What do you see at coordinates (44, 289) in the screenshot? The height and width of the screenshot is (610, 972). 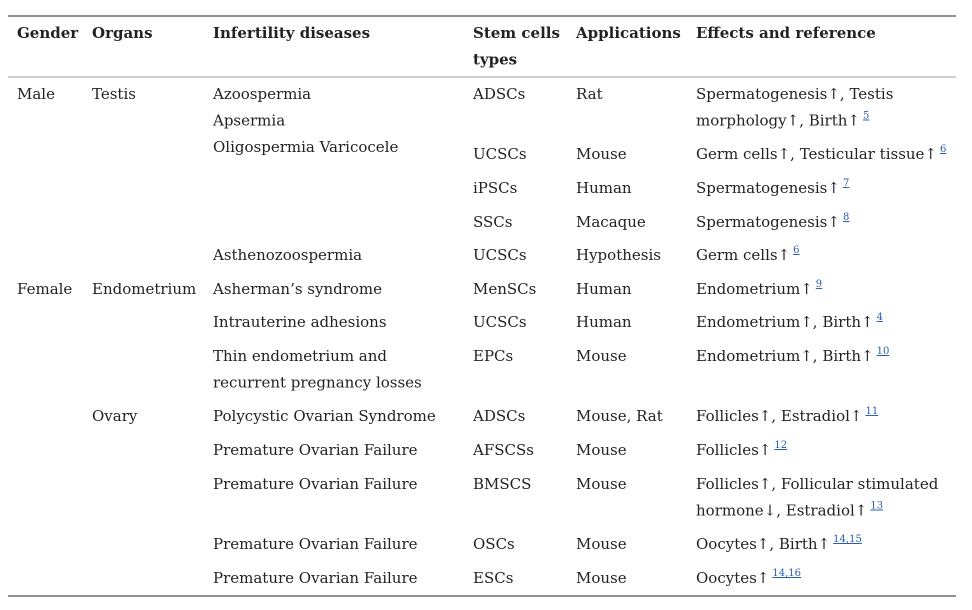 I see `cell-gender: Female` at bounding box center [44, 289].